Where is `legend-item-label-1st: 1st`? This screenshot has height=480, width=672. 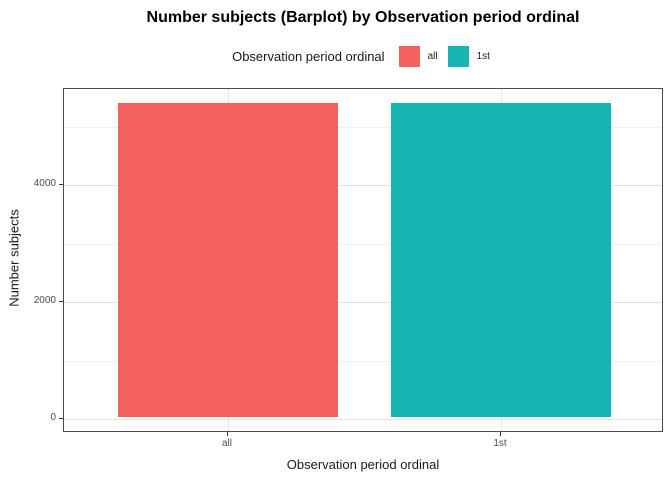
legend-item-label-1st: 1st is located at coordinates (483, 56).